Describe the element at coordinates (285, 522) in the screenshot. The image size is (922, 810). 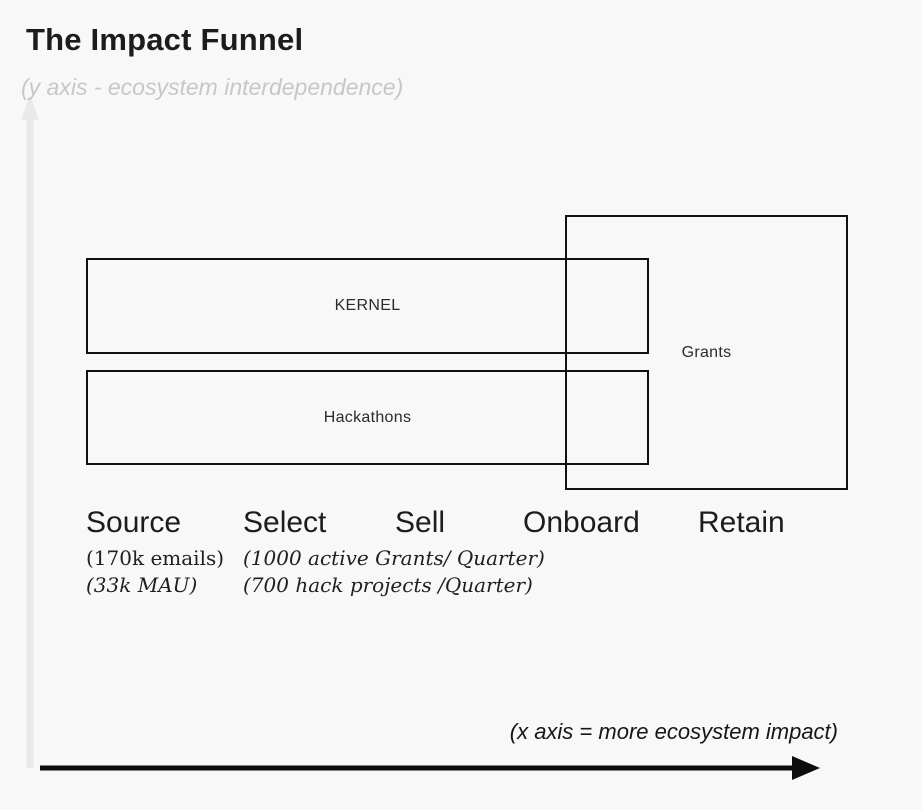
I see `stage-label-select: Select` at that location.